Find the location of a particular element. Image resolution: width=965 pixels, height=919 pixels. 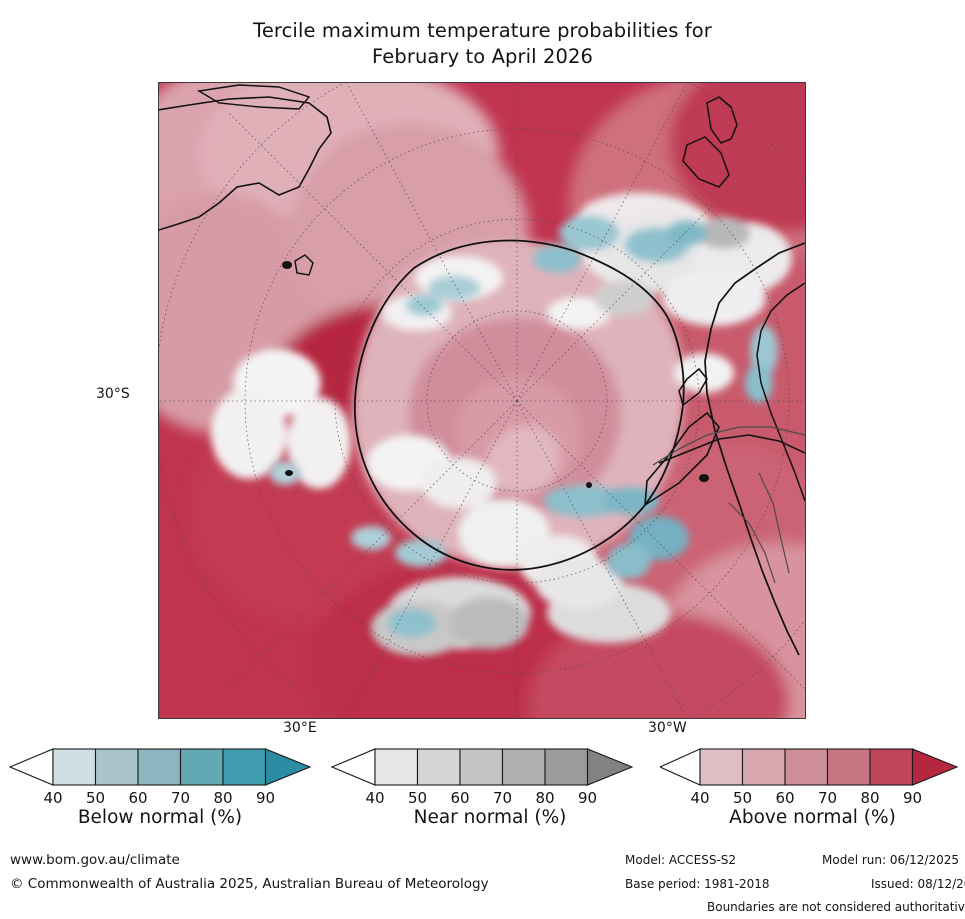

footer-model-run: Model run: 06/12/2025 is located at coordinates (891, 860).